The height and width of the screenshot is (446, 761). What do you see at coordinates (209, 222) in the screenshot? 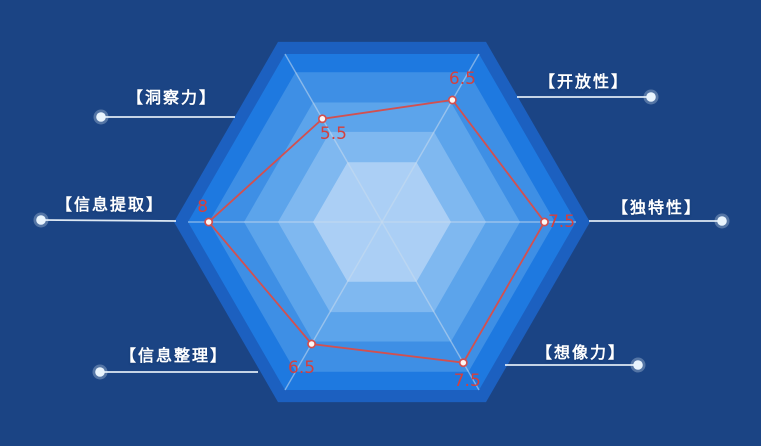
I see `data-point-marker-extraction` at bounding box center [209, 222].